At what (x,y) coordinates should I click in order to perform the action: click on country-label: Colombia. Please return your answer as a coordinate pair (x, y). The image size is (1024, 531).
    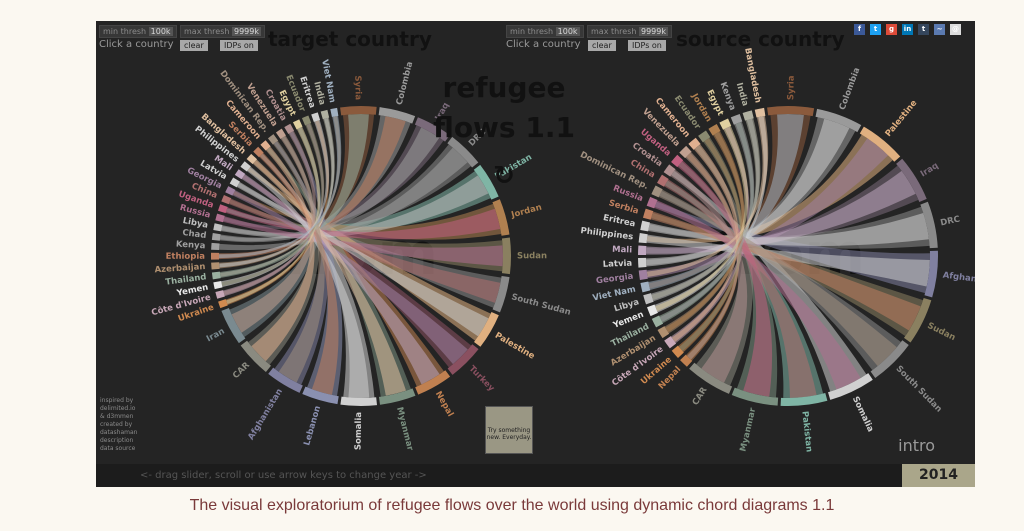
    Looking at the image, I should click on (850, 88).